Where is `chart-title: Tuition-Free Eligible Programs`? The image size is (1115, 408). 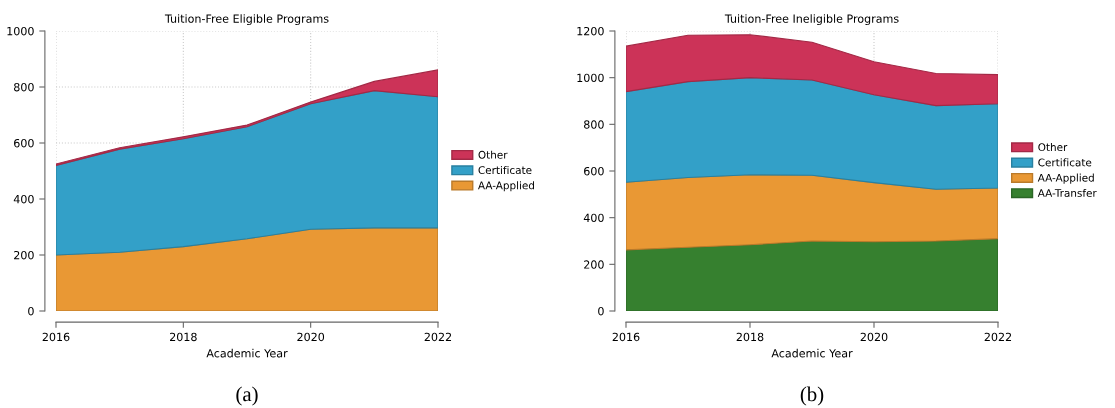
chart-title: Tuition-Free Eligible Programs is located at coordinates (246, 19).